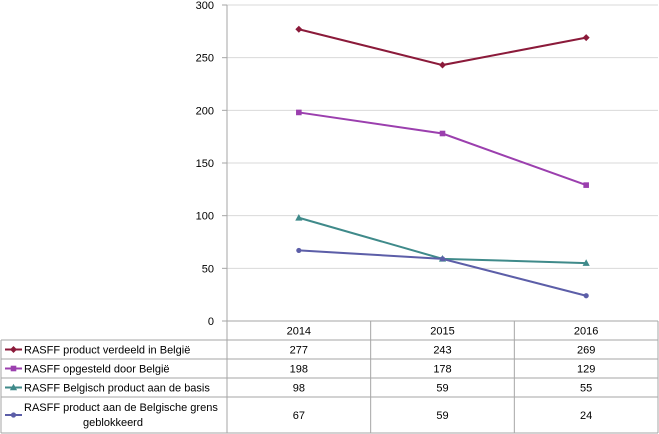  What do you see at coordinates (113, 423) in the screenshot?
I see `legend-label: geblokkeerd` at bounding box center [113, 423].